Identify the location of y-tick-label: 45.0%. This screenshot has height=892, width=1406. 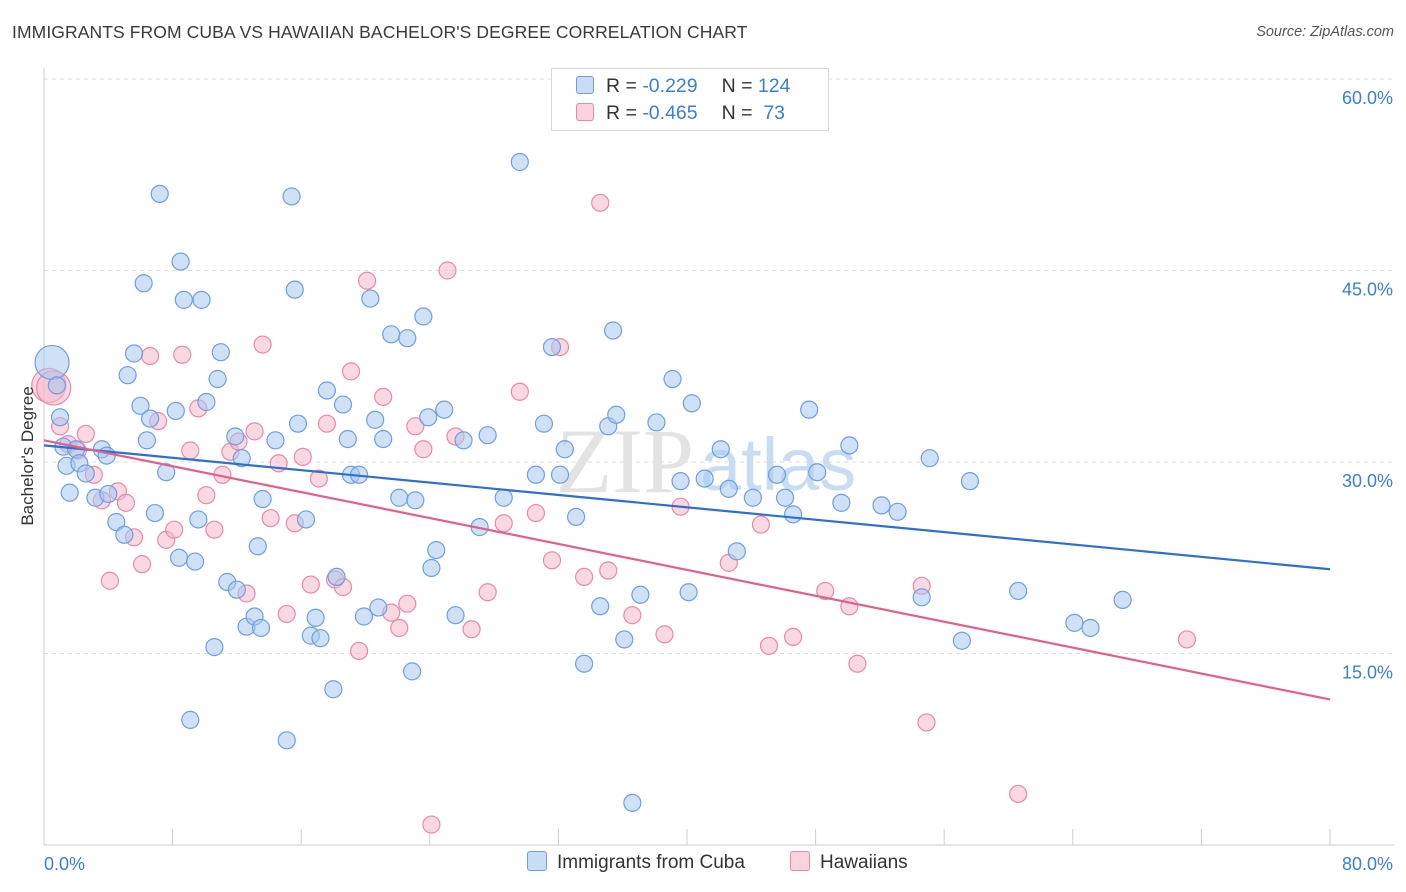
(1367, 290).